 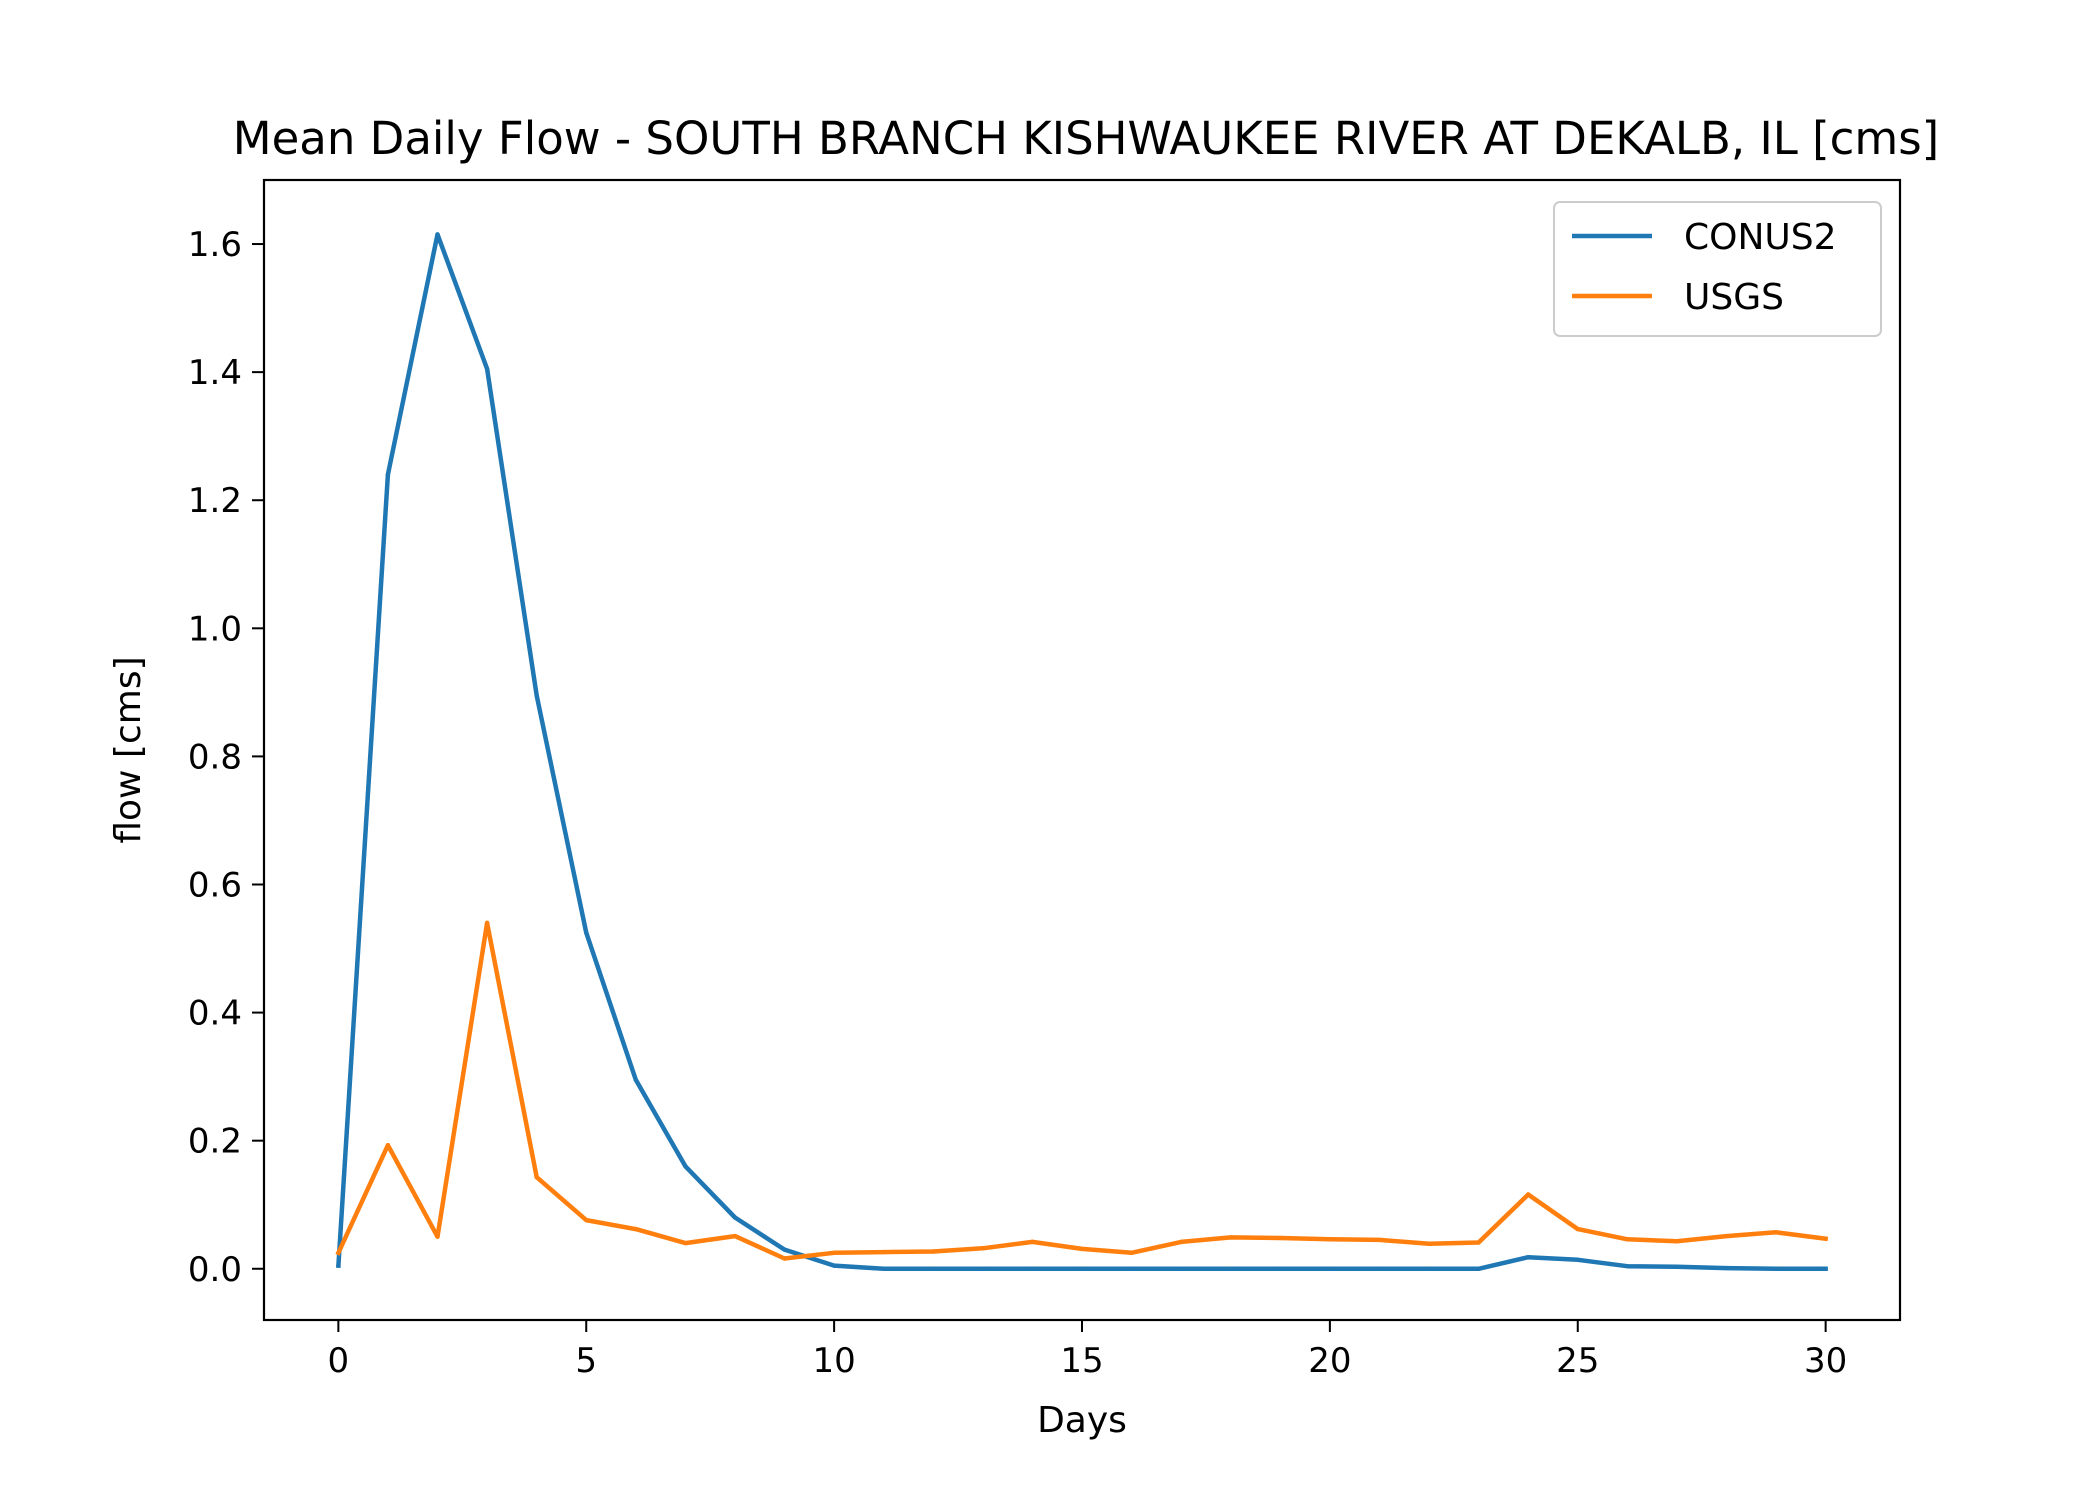 I want to click on x-axis-label: Days, so click(x=1082, y=1420).